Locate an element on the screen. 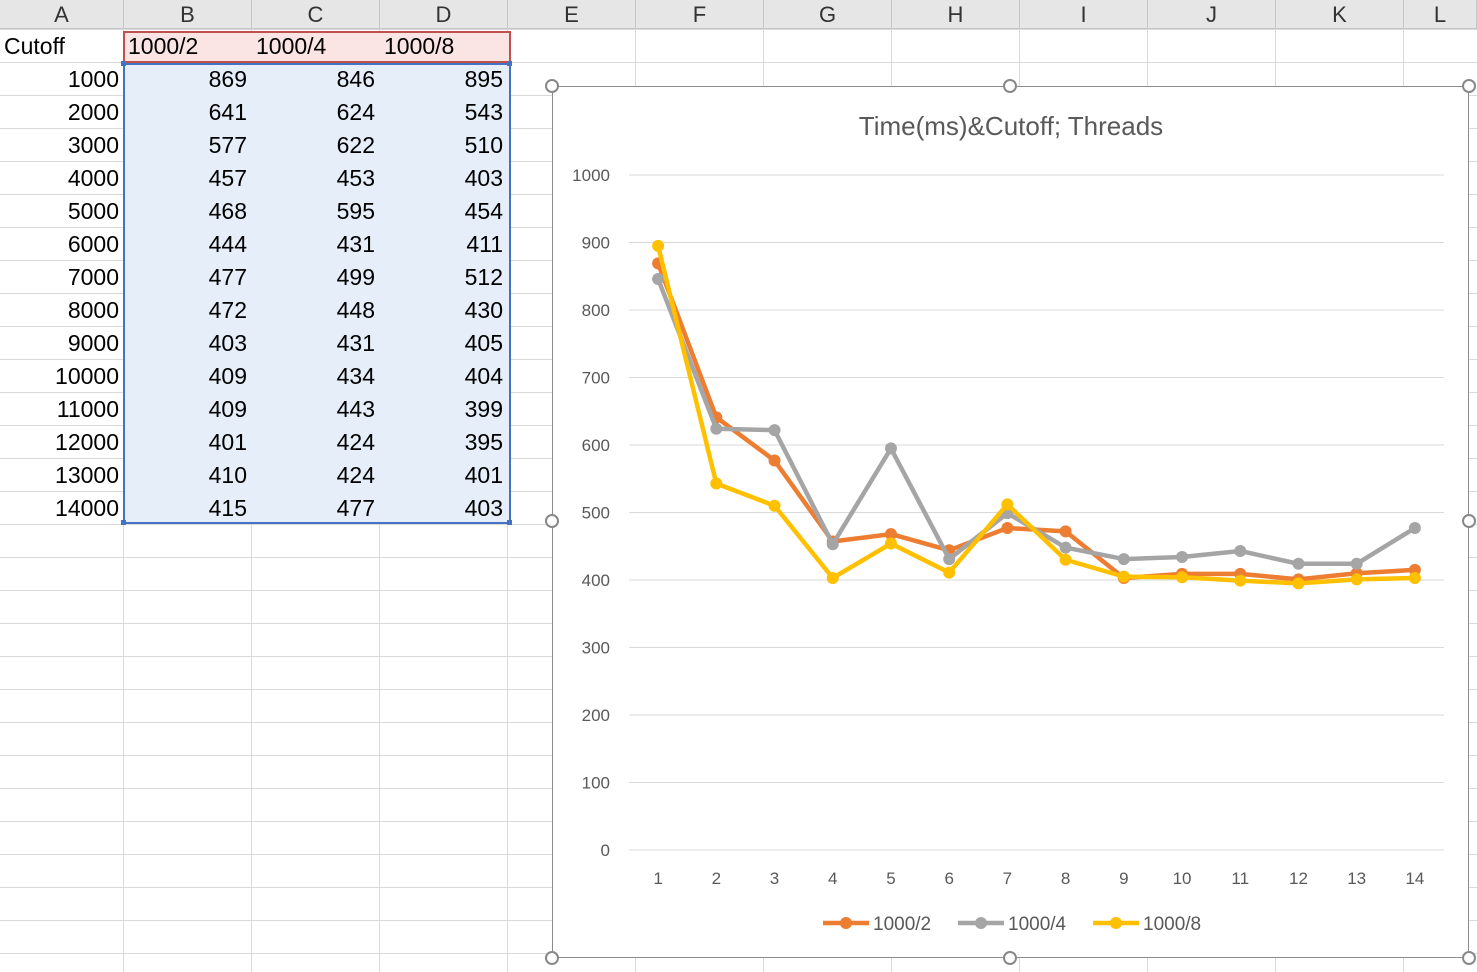 The image size is (1477, 972). cell-cutoff-value: 4000 is located at coordinates (93, 178).